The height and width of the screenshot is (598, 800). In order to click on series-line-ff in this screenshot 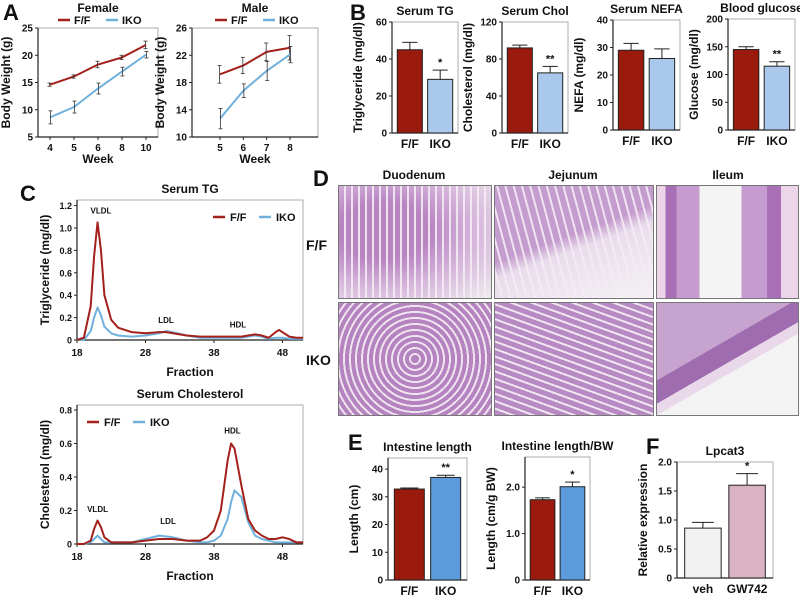, I will do `click(190, 493)`.